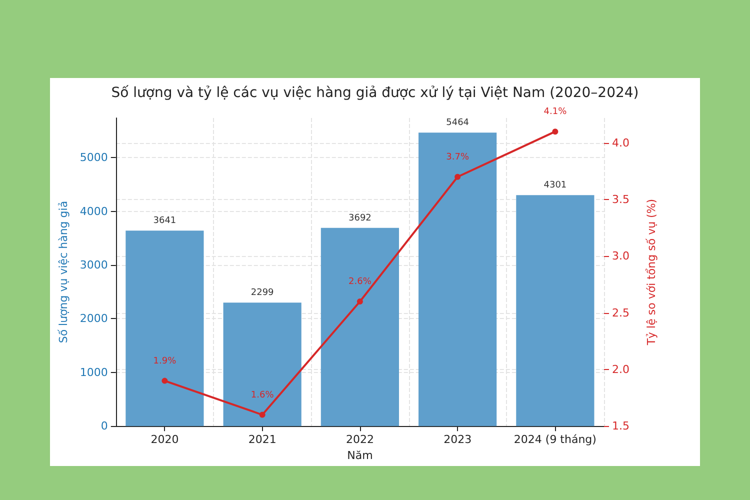 The height and width of the screenshot is (500, 750). I want to click on y2-tick-label: 1.5, so click(621, 426).